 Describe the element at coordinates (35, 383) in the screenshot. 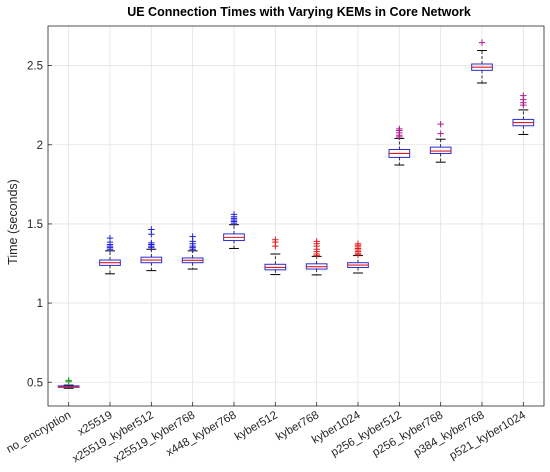

I see `y-tick-label: 0.5` at that location.